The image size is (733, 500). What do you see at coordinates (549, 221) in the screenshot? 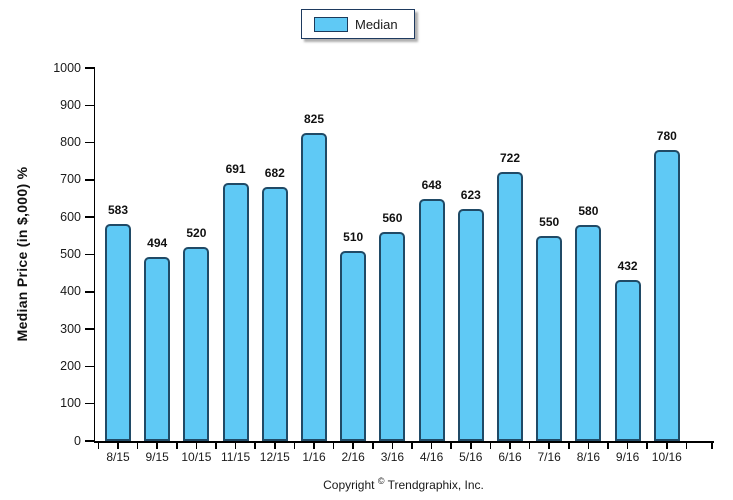
I see `bar-value-7/16: 550` at bounding box center [549, 221].